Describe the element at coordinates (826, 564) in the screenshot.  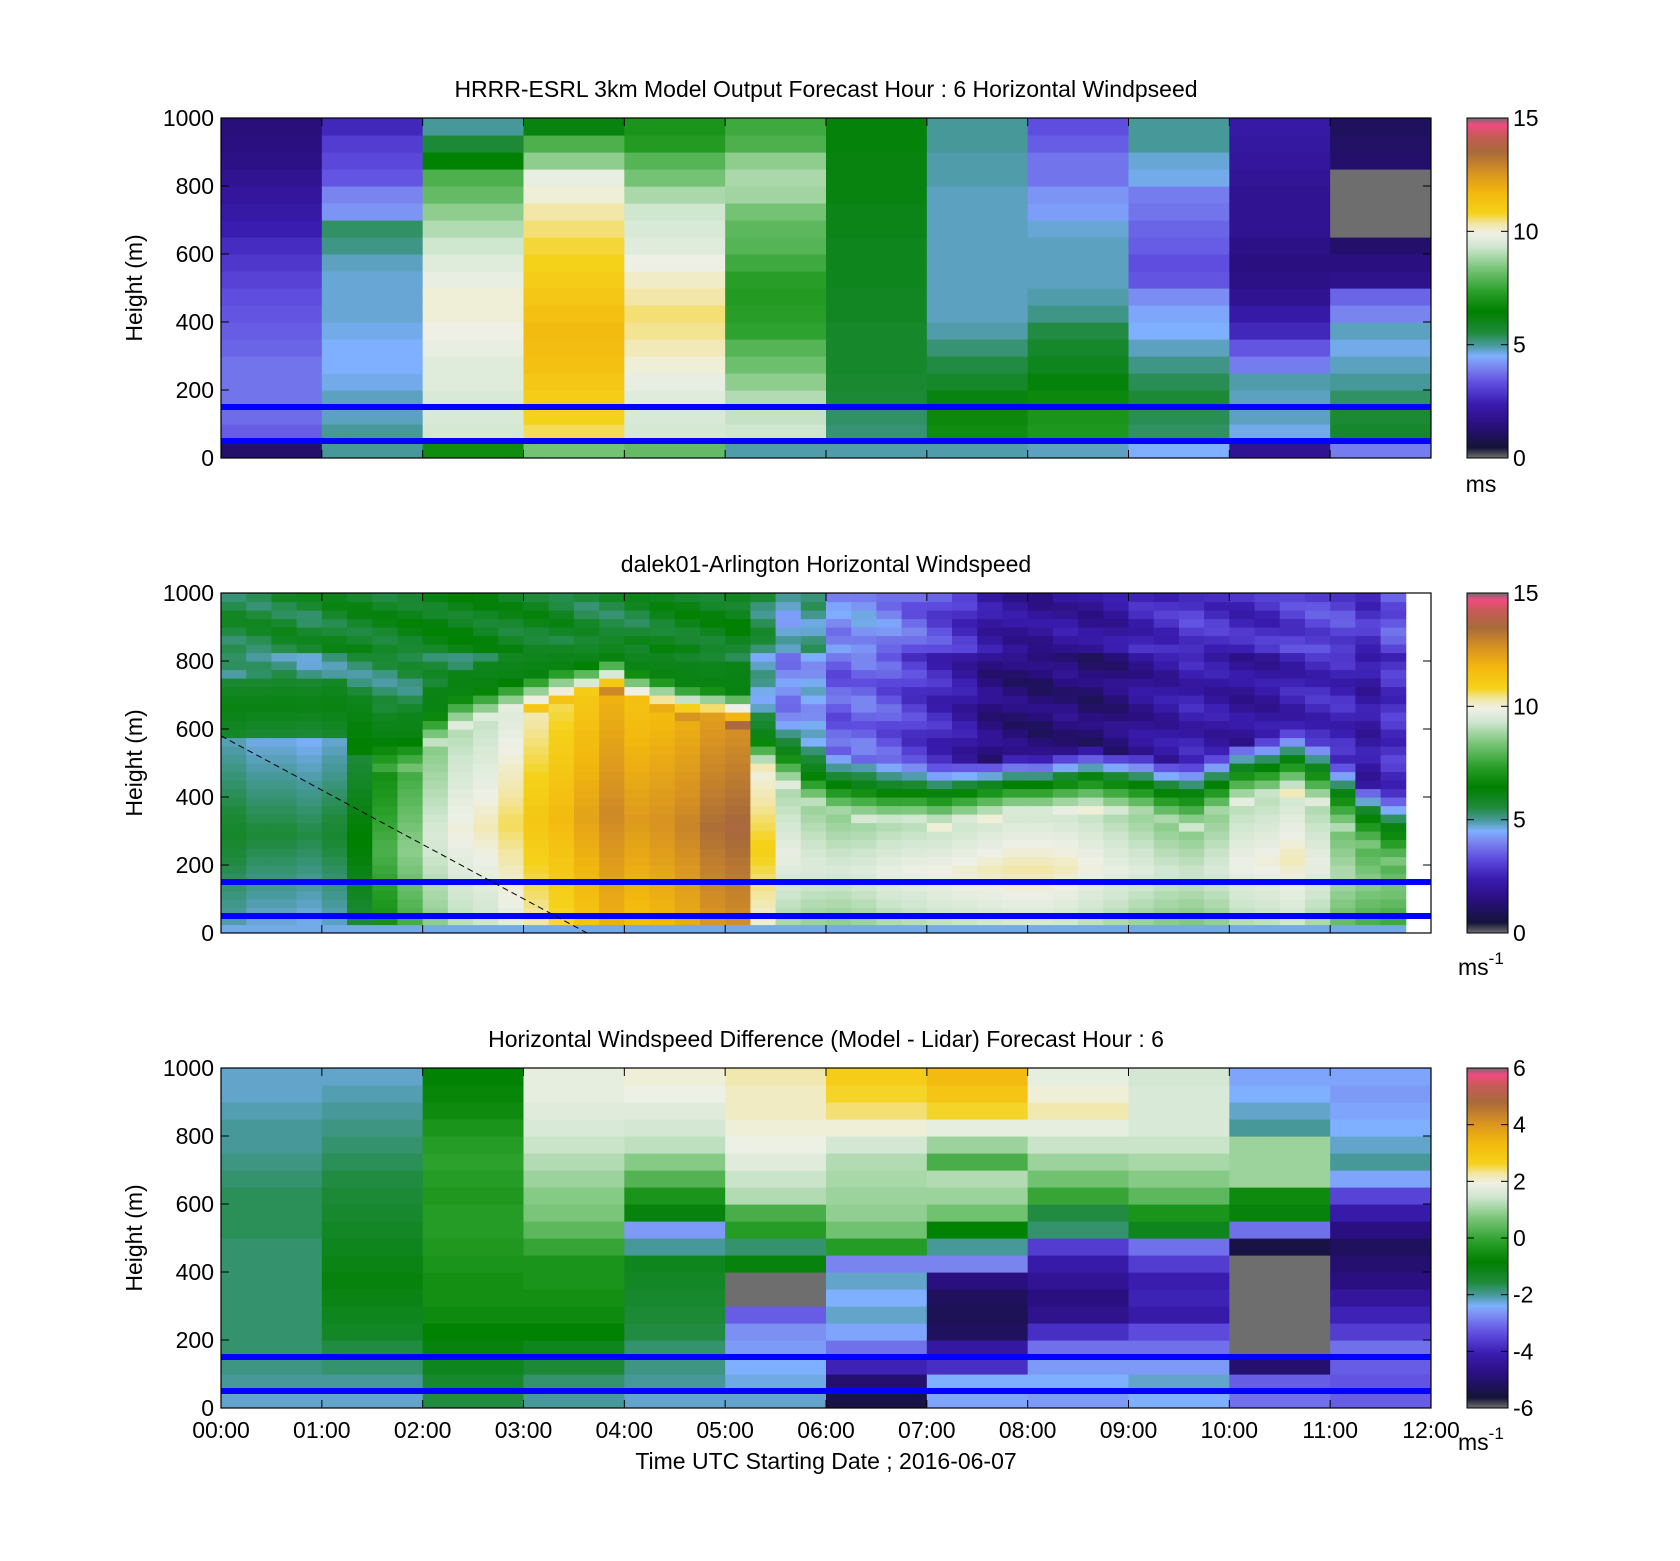
I see `panel-lidar-title: dalek01-Arlington Horizontal Windspeed` at that location.